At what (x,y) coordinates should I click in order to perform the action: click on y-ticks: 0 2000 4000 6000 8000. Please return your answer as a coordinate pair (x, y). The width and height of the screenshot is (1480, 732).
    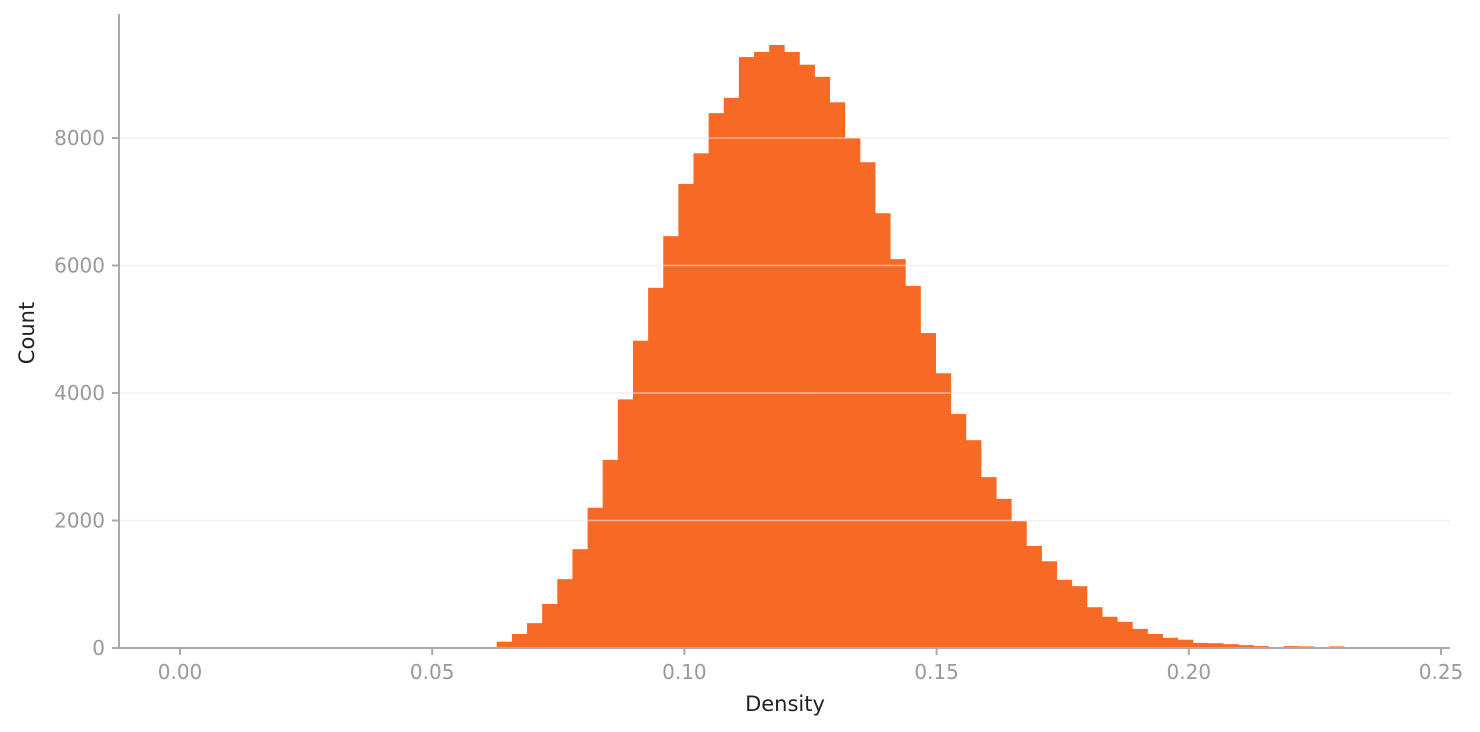
    Looking at the image, I should click on (86, 393).